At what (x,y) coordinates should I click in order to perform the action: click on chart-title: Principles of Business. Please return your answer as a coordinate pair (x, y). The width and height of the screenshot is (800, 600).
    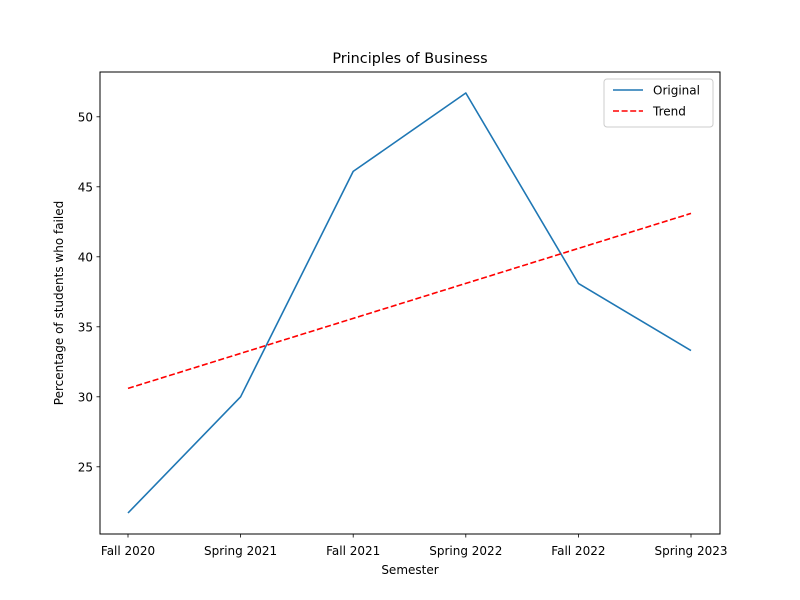
    Looking at the image, I should click on (409, 59).